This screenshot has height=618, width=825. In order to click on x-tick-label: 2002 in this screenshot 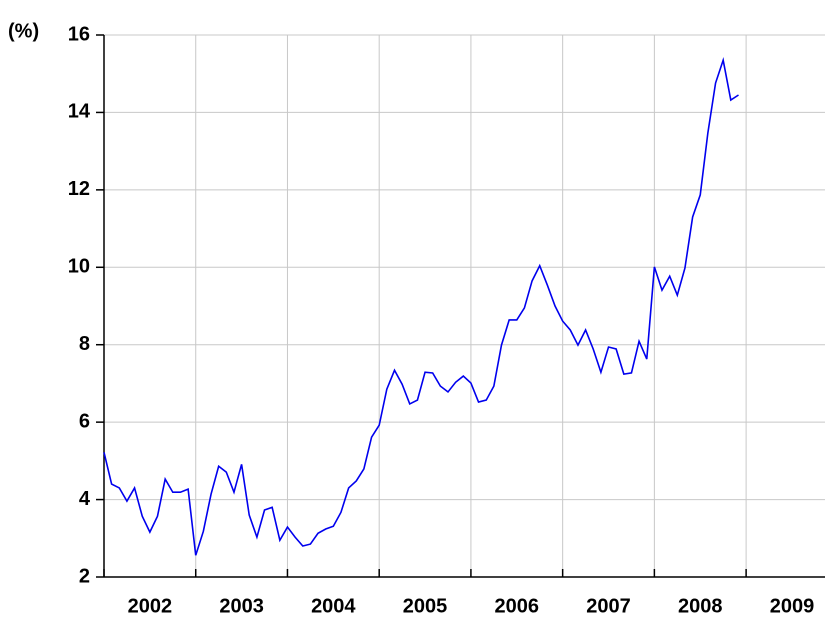, I will do `click(150, 606)`.